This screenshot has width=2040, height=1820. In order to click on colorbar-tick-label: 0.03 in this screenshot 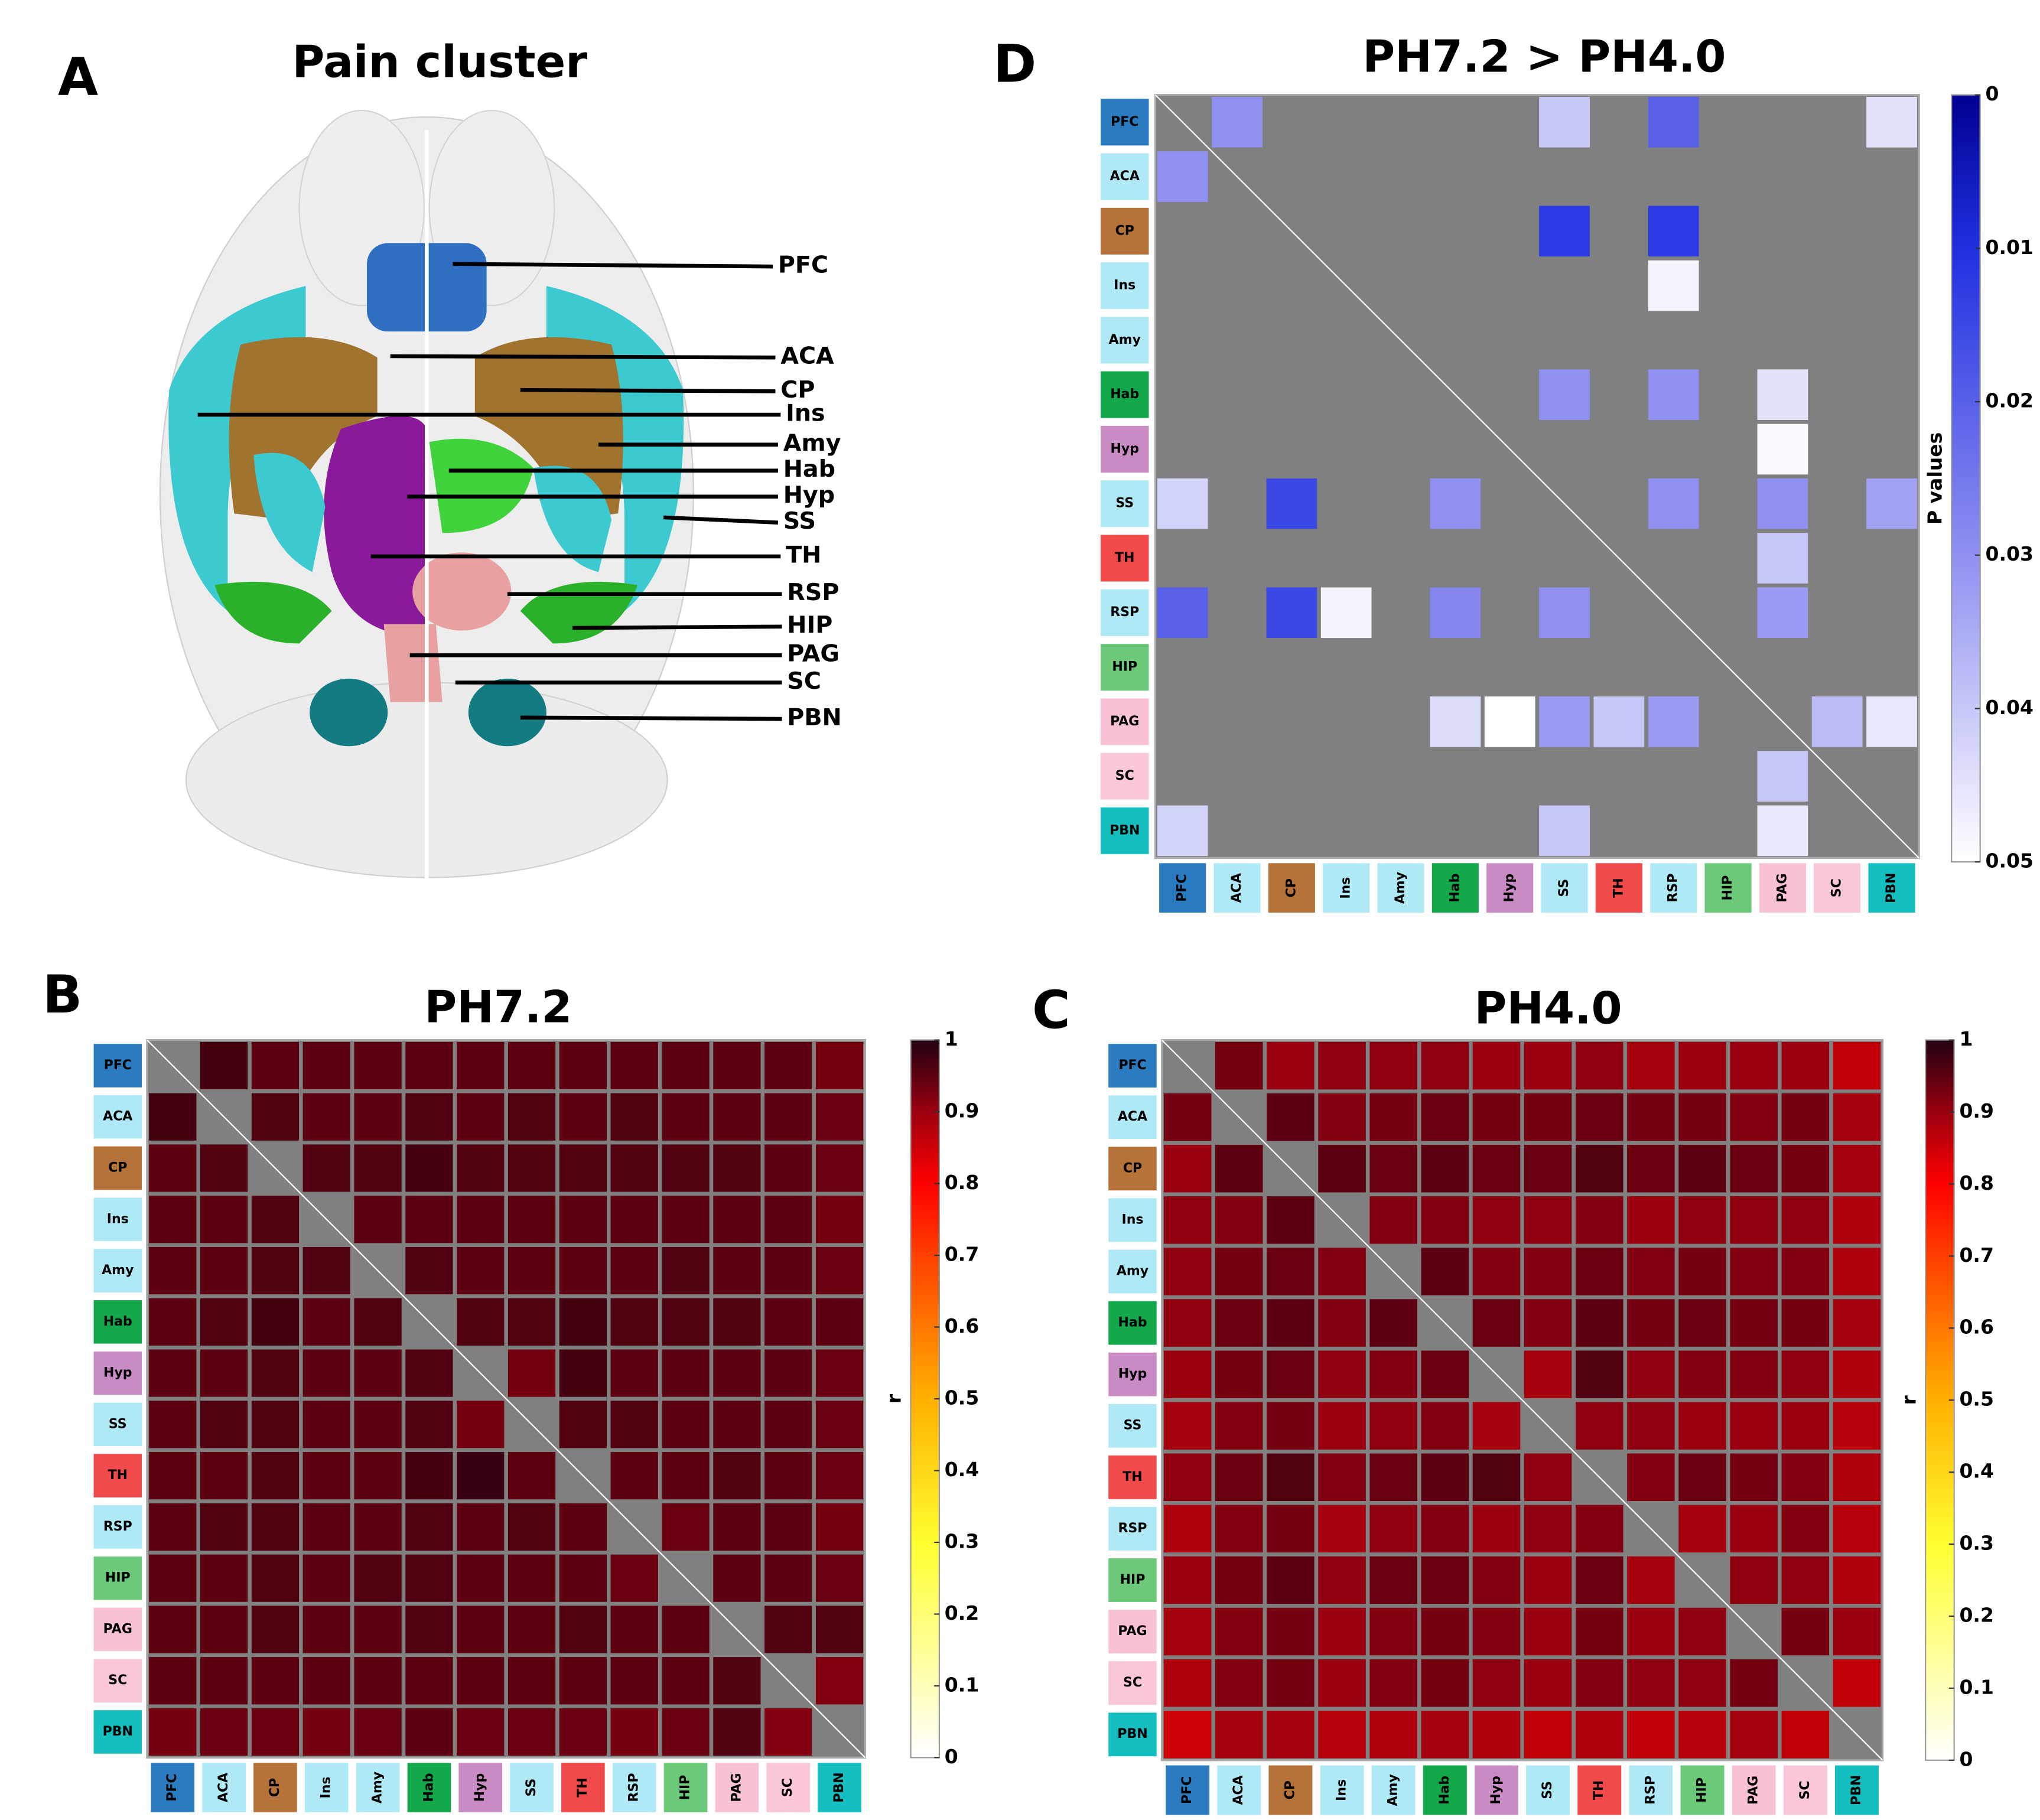, I will do `click(2010, 553)`.